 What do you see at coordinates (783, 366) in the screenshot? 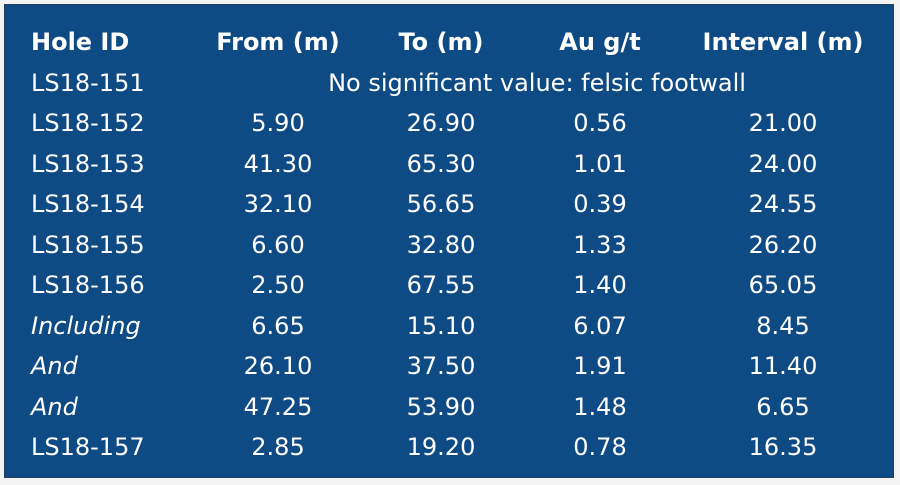
I see `cell-interval: 11.40` at bounding box center [783, 366].